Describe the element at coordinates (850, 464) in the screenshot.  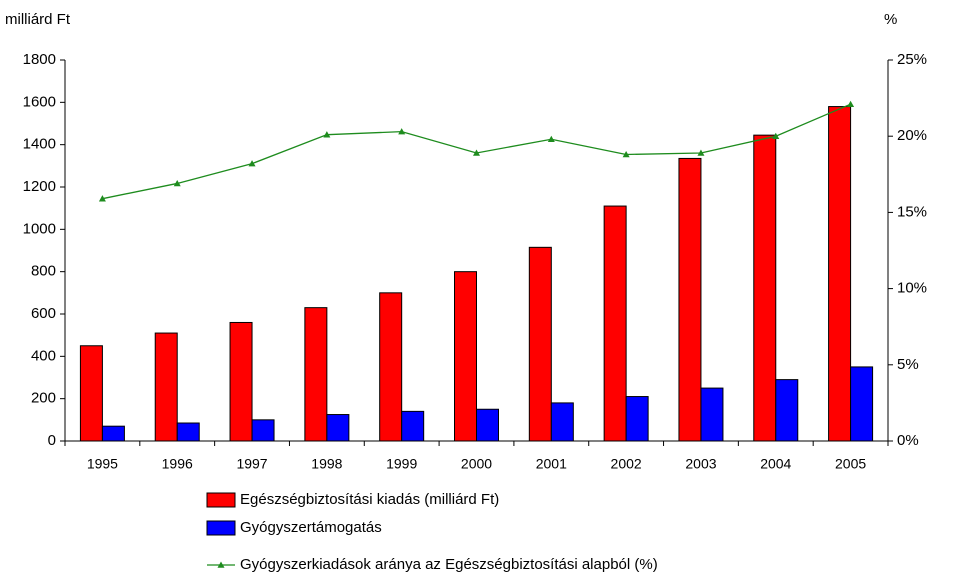
I see `x-tick-label: 2005` at that location.